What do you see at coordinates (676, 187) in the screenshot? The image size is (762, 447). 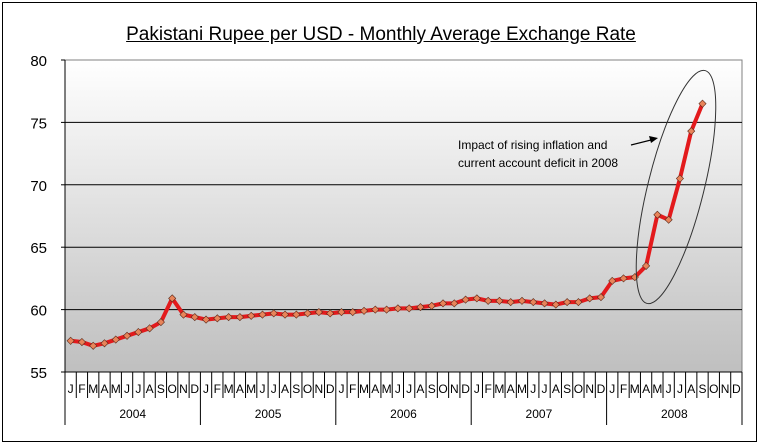 I see `highlight-ellipse` at bounding box center [676, 187].